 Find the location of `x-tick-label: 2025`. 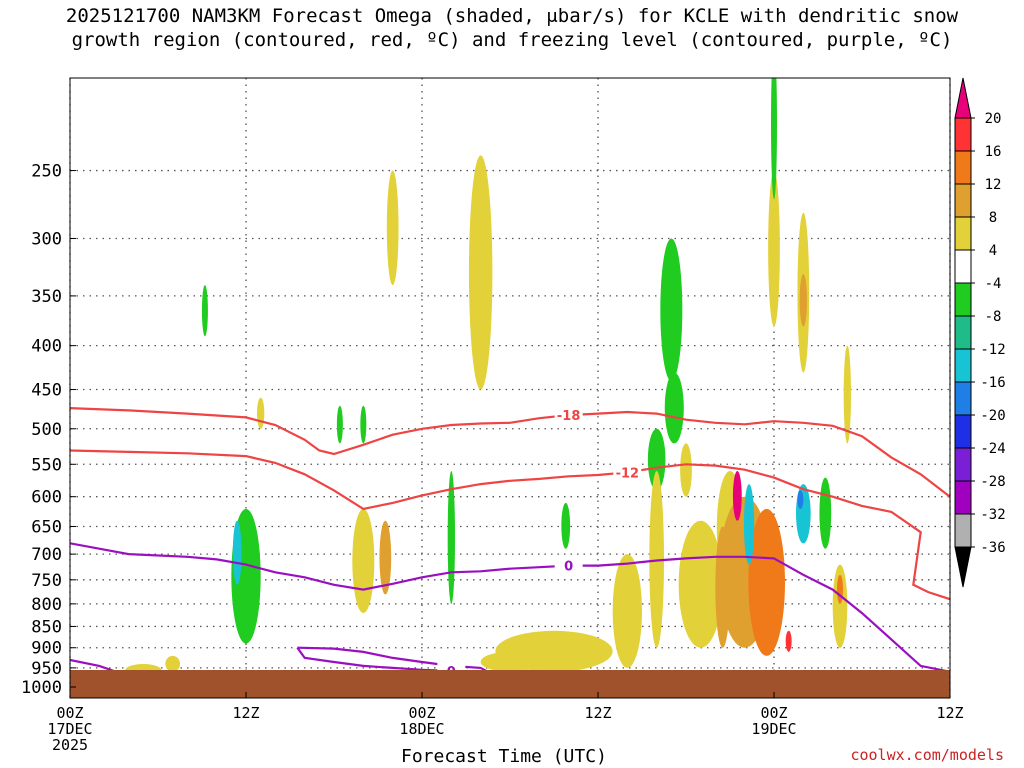

x-tick-label: 2025 is located at coordinates (70, 745).